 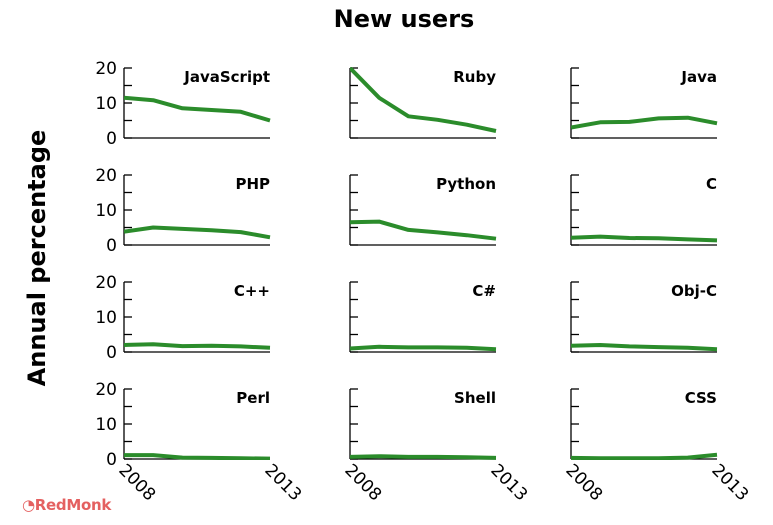 What do you see at coordinates (253, 398) in the screenshot?
I see `panel-label: Perl` at bounding box center [253, 398].